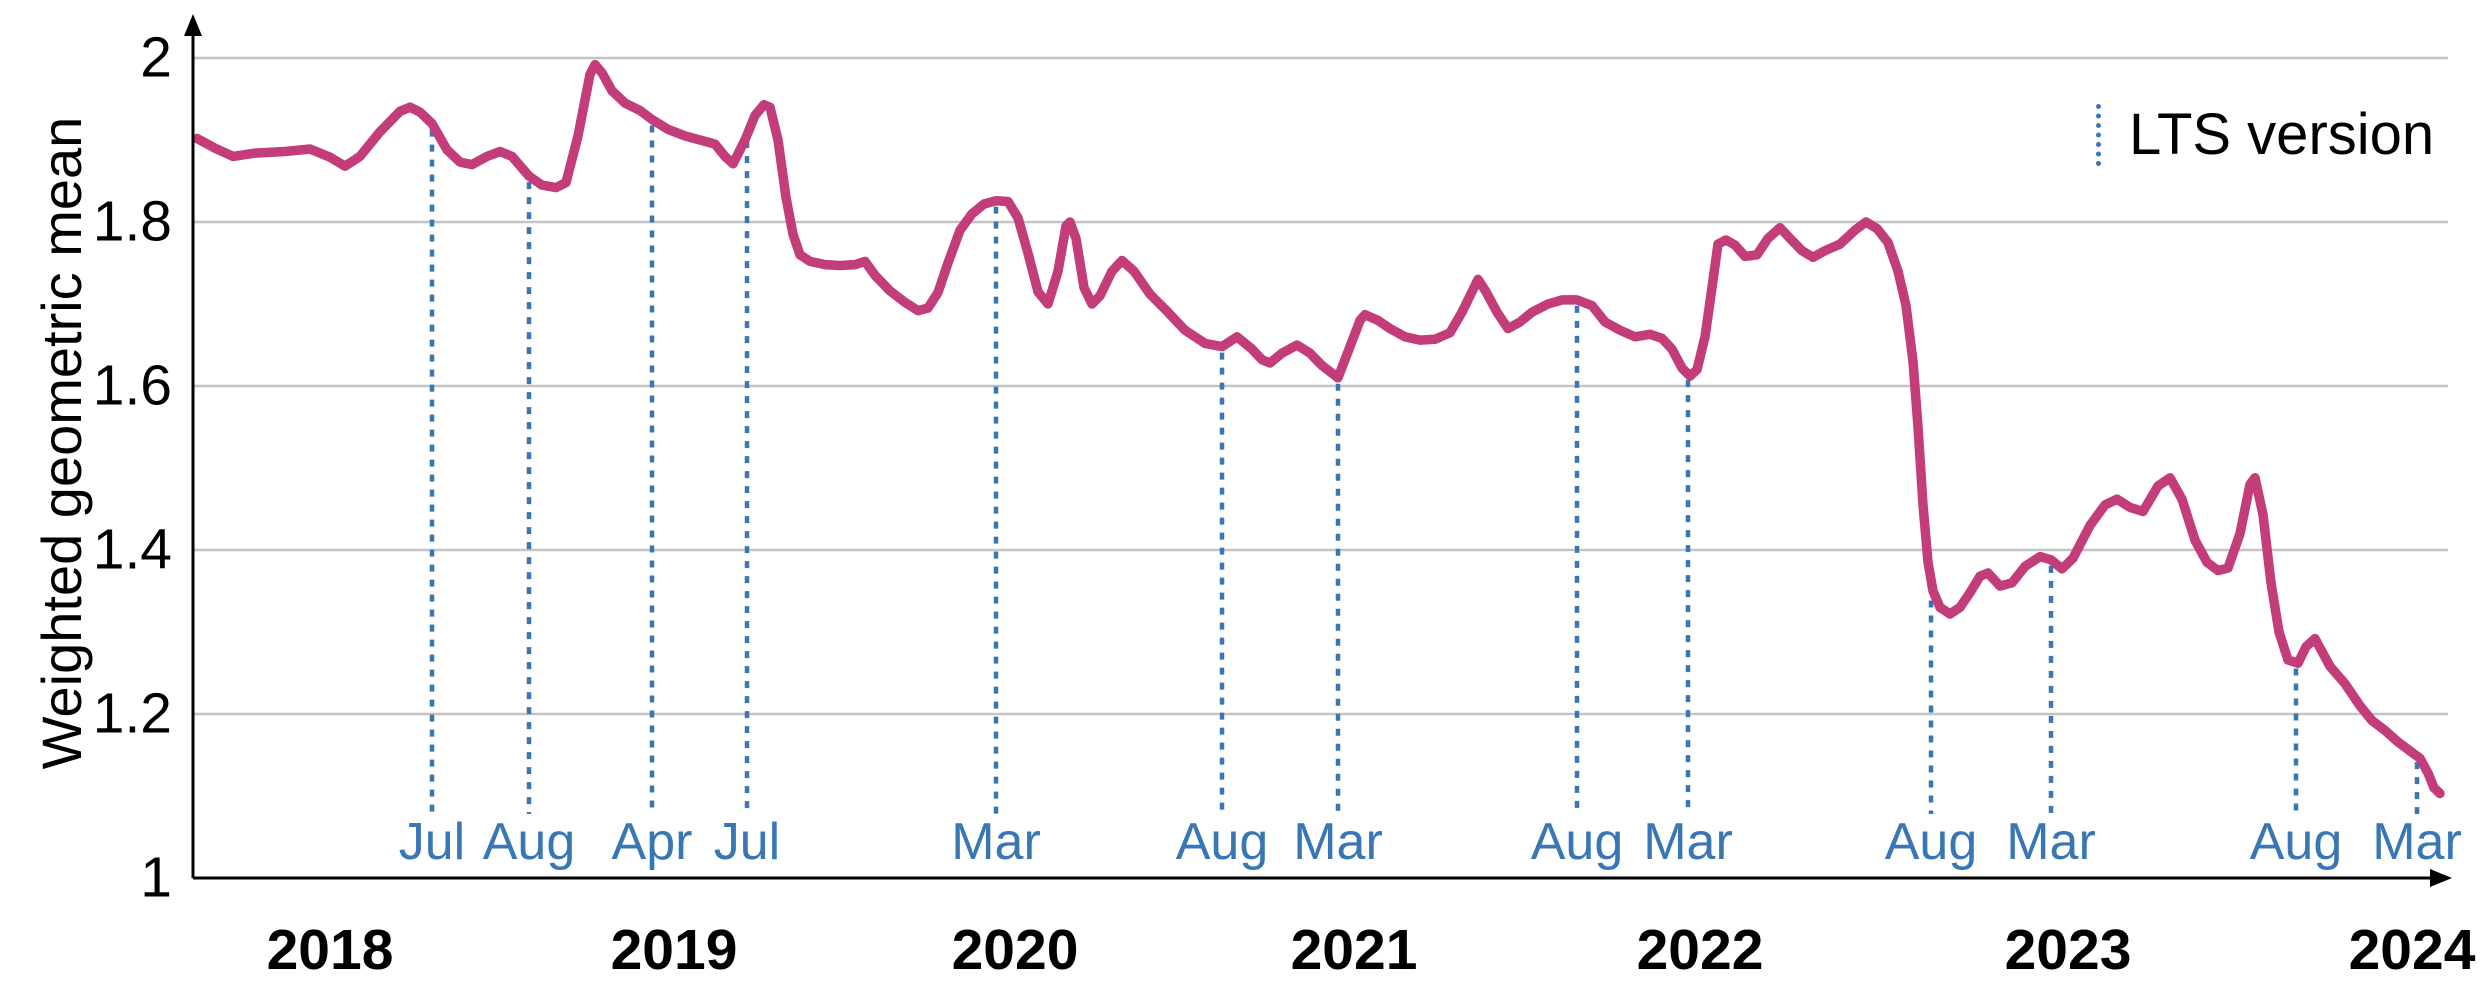  What do you see at coordinates (132, 385) in the screenshot?
I see `y-tick-label: 1.6` at bounding box center [132, 385].